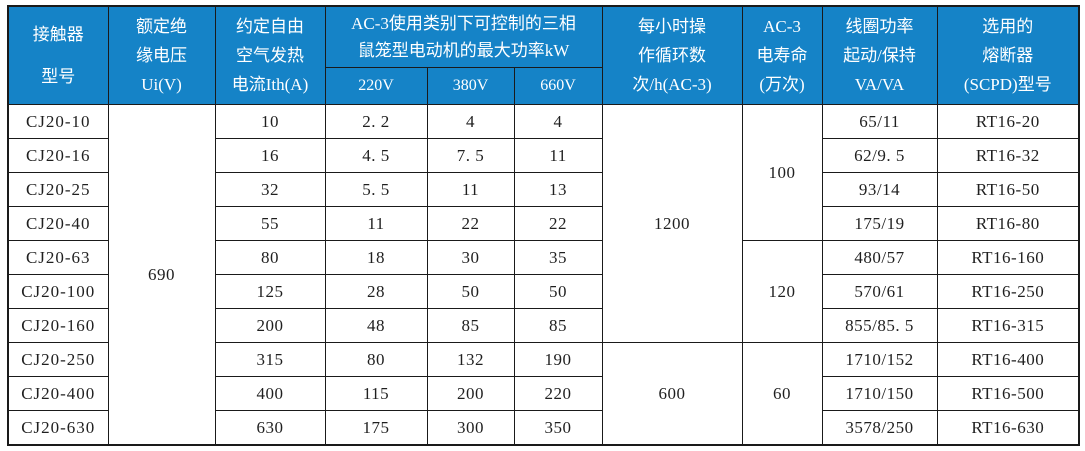  Describe the element at coordinates (270, 189) in the screenshot. I see `cell-ith: 32` at that location.